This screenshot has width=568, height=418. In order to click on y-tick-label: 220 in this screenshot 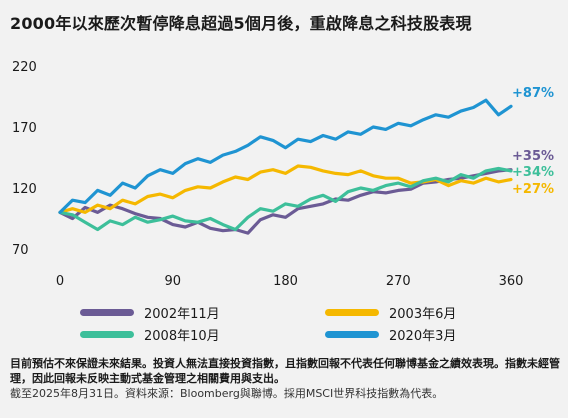, I will do `click(24, 67)`.